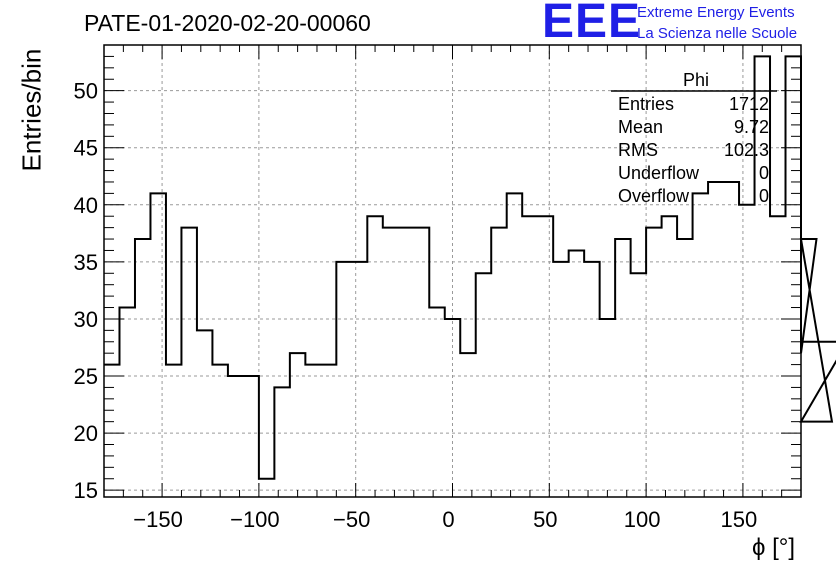  Describe the element at coordinates (638, 150) in the screenshot. I see `stats-box-label: RMS` at that location.